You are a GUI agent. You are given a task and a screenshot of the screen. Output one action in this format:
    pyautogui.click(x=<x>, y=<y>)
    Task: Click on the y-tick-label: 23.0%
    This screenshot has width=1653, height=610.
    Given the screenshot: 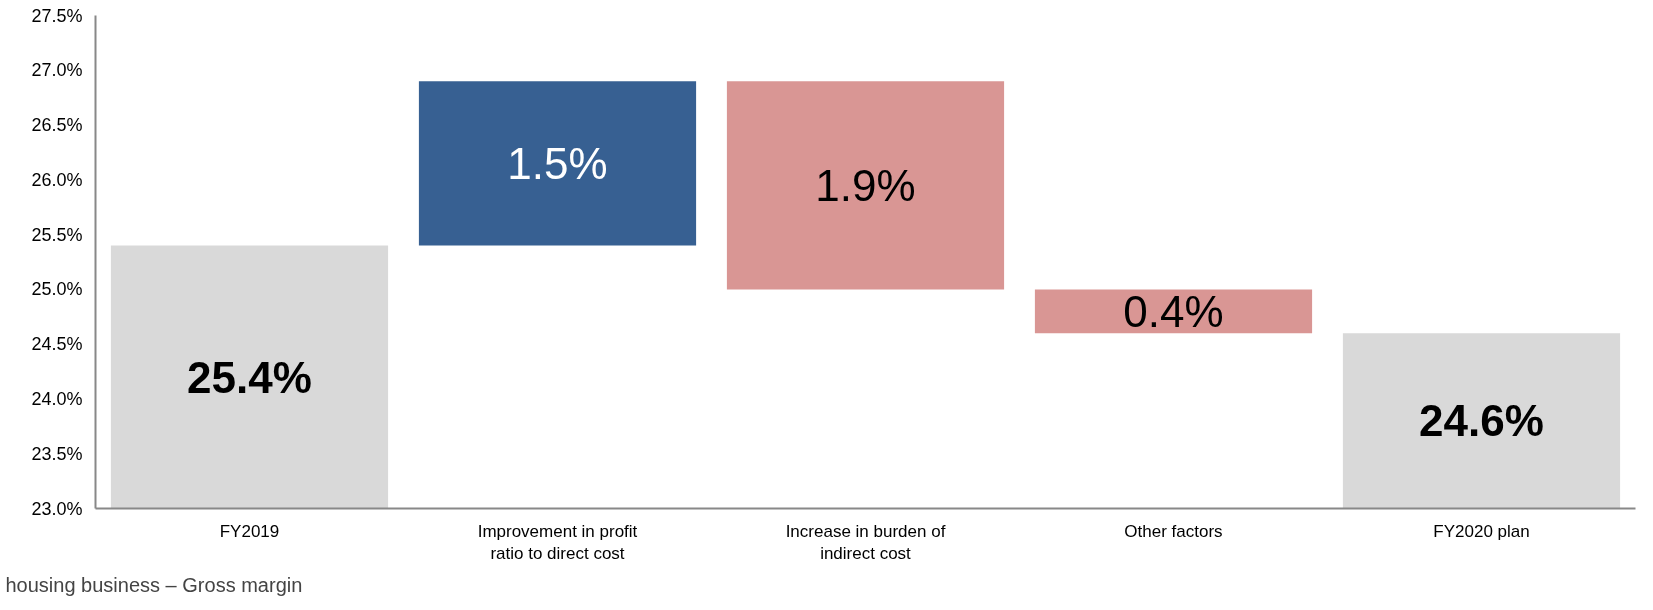 What is the action you would take?
    pyautogui.click(x=57, y=508)
    